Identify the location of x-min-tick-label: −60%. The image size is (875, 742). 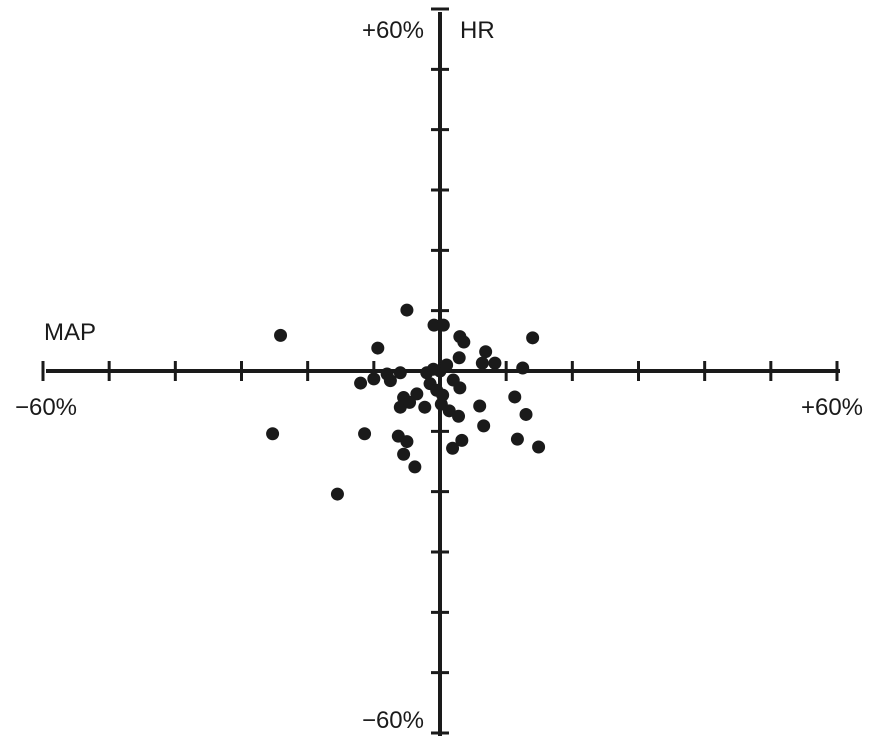
(46, 407).